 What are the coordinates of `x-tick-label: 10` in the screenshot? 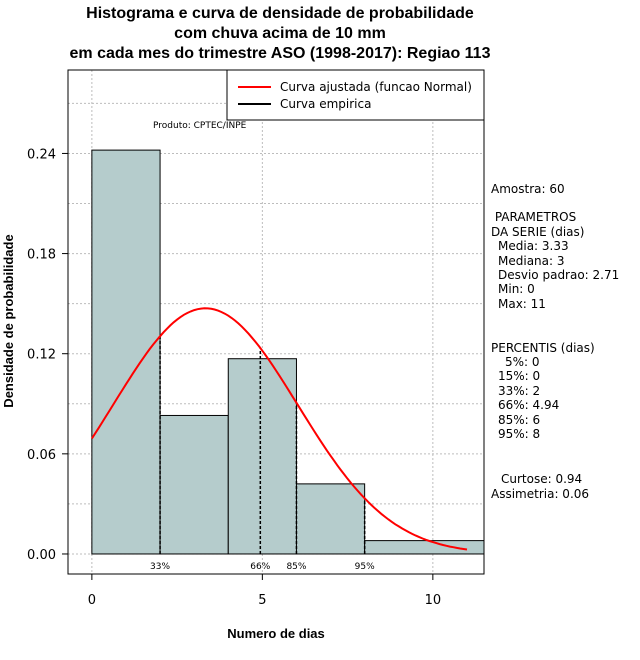 It's located at (433, 600).